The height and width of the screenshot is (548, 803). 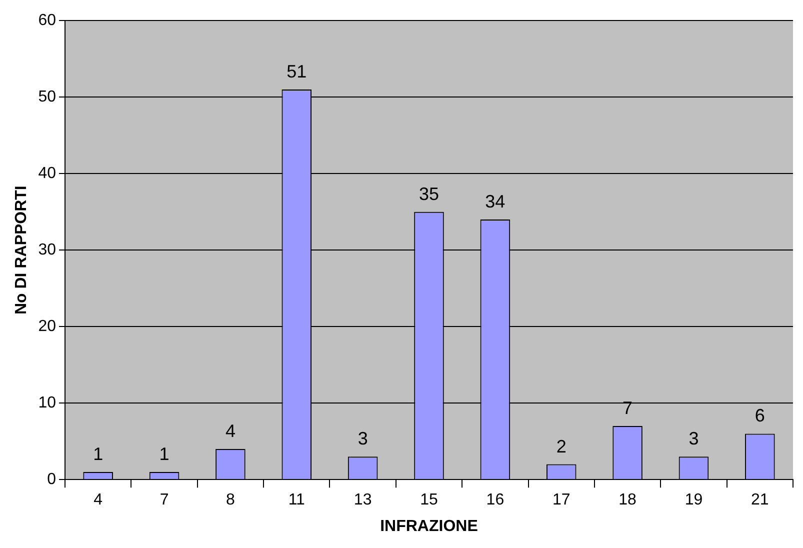 What do you see at coordinates (363, 500) in the screenshot?
I see `x-tick-label: 13` at bounding box center [363, 500].